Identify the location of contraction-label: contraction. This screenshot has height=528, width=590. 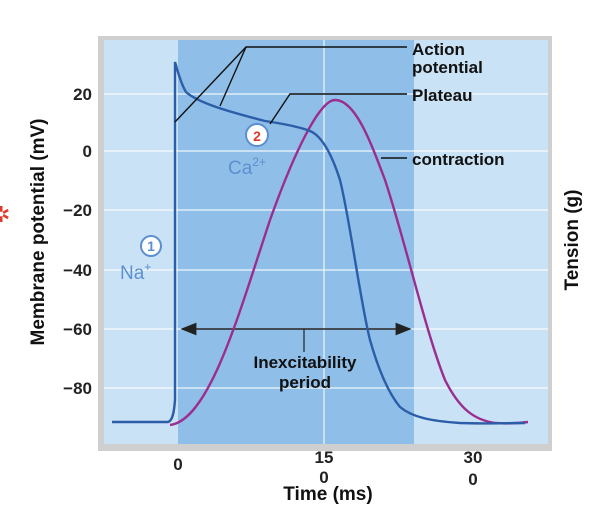
(458, 159).